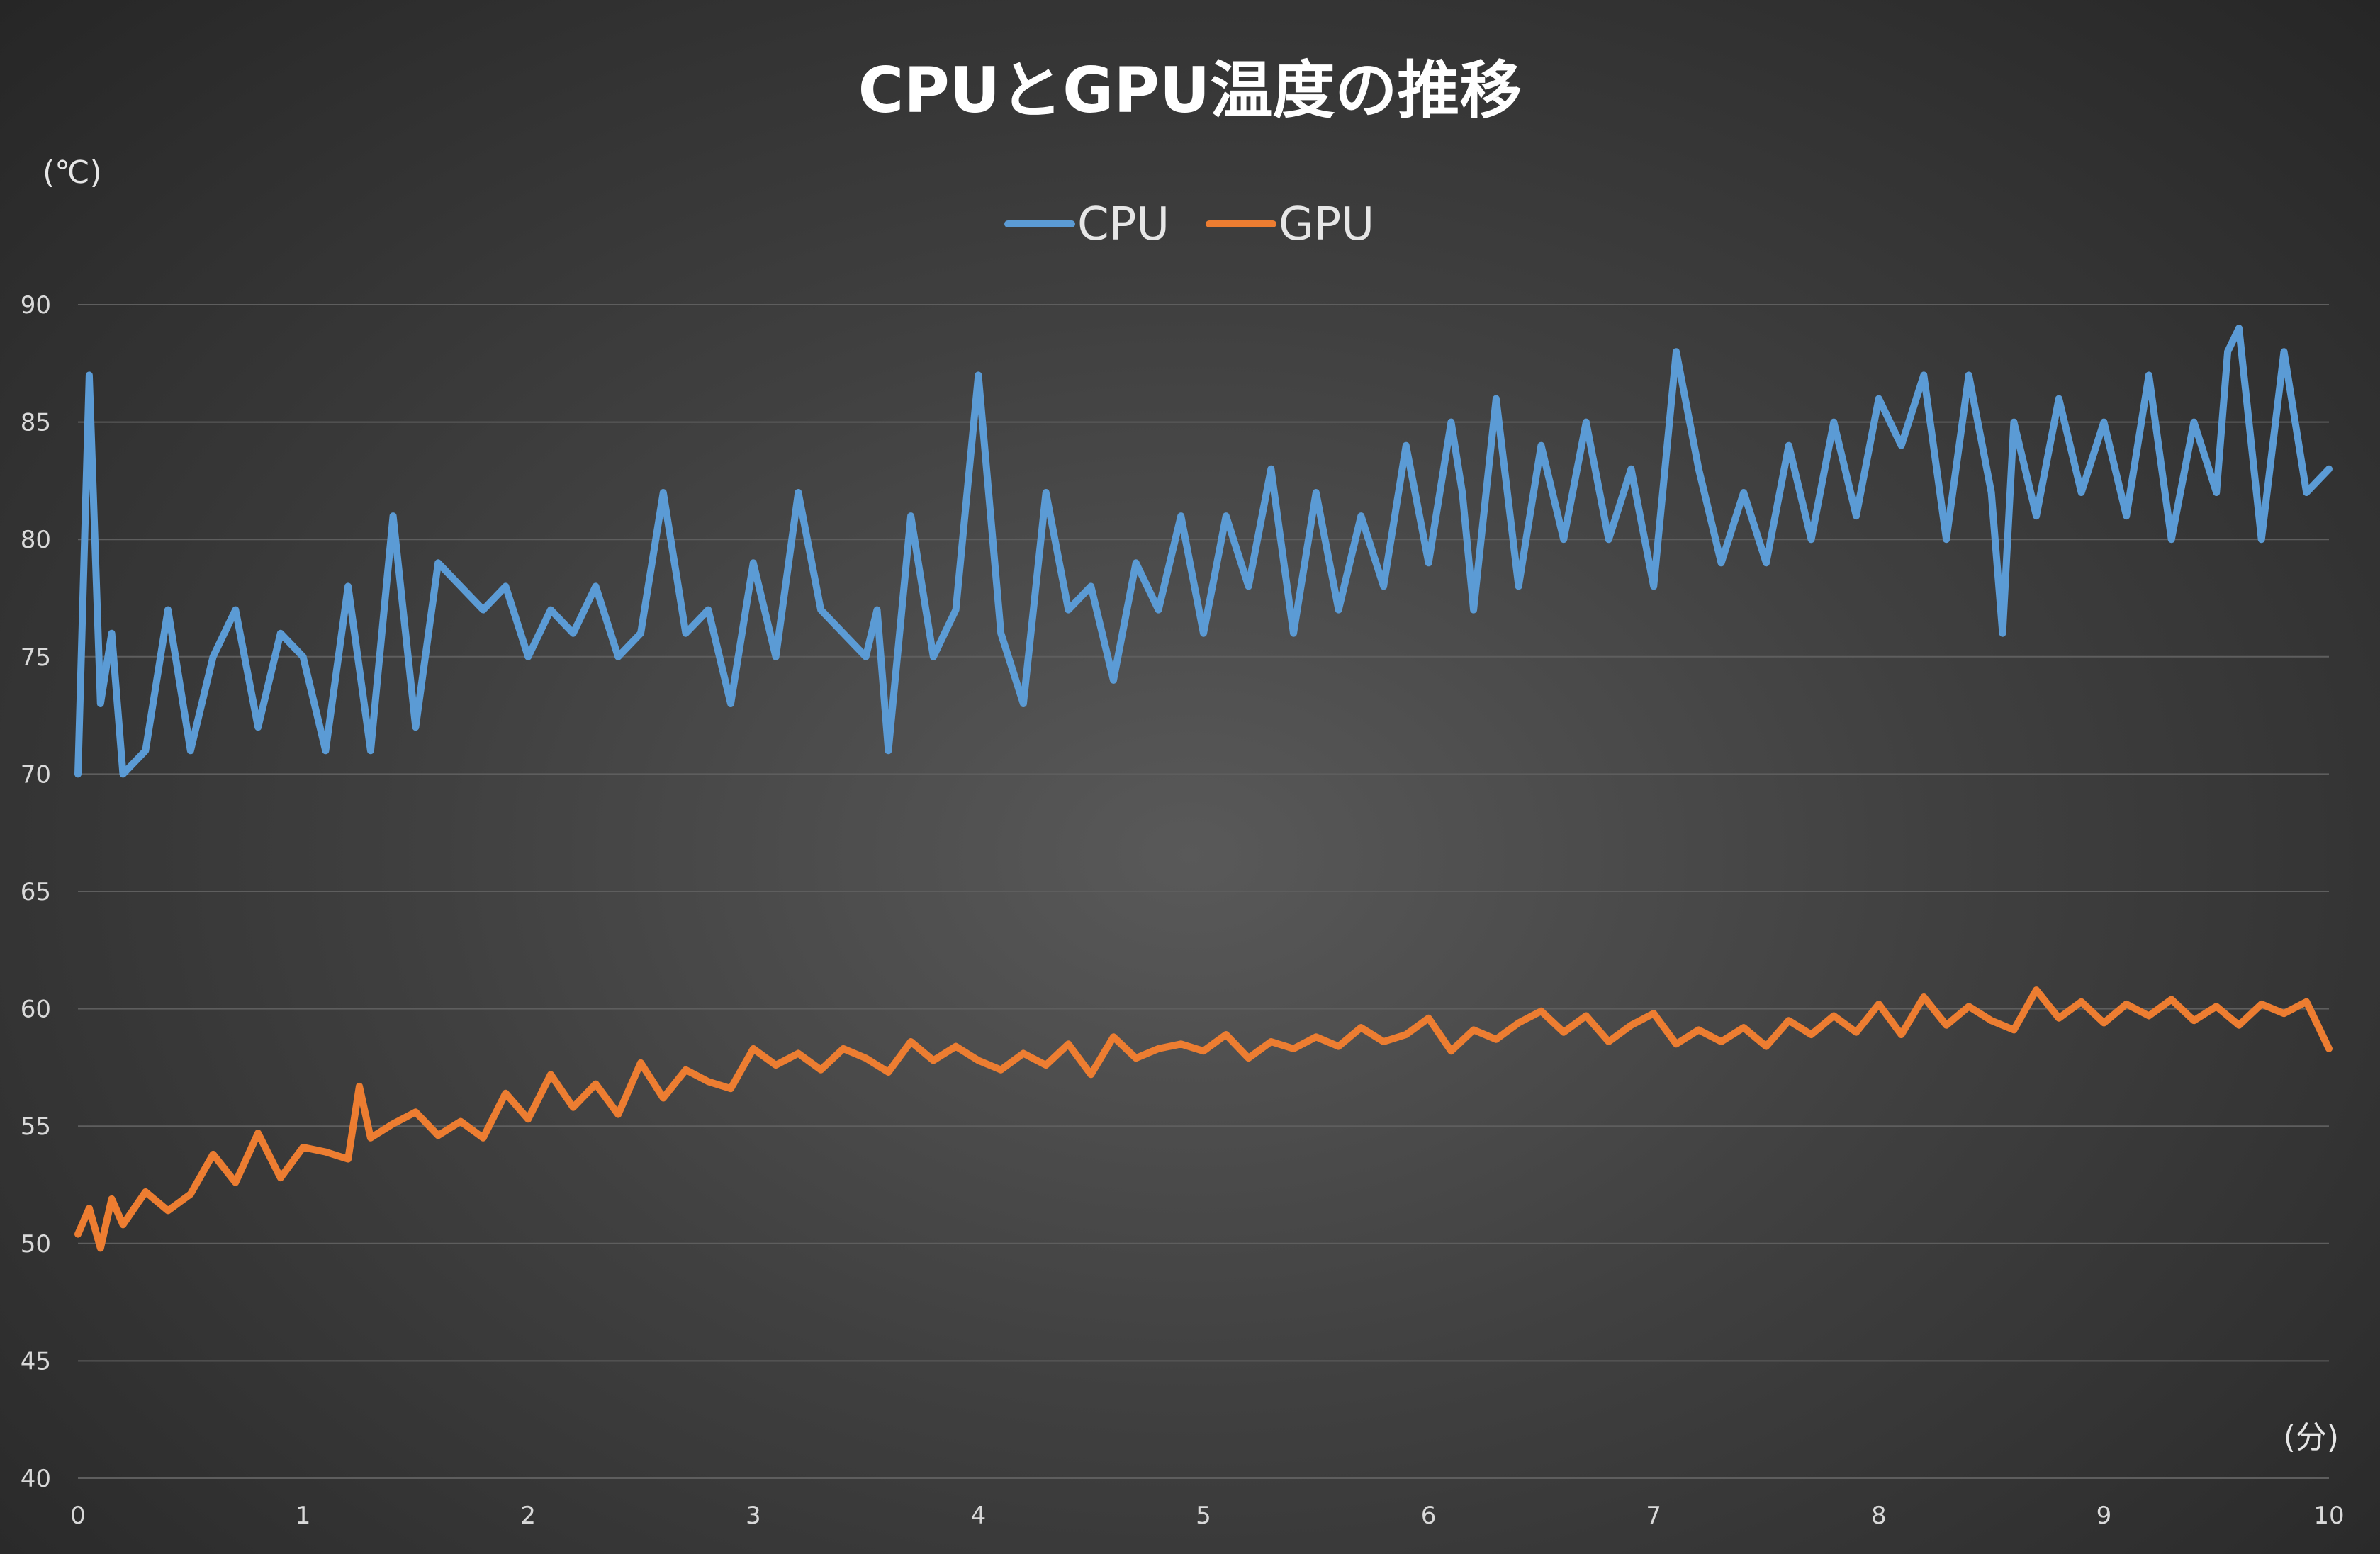 The width and height of the screenshot is (2380, 1554). I want to click on y-tick-label: 80, so click(36, 540).